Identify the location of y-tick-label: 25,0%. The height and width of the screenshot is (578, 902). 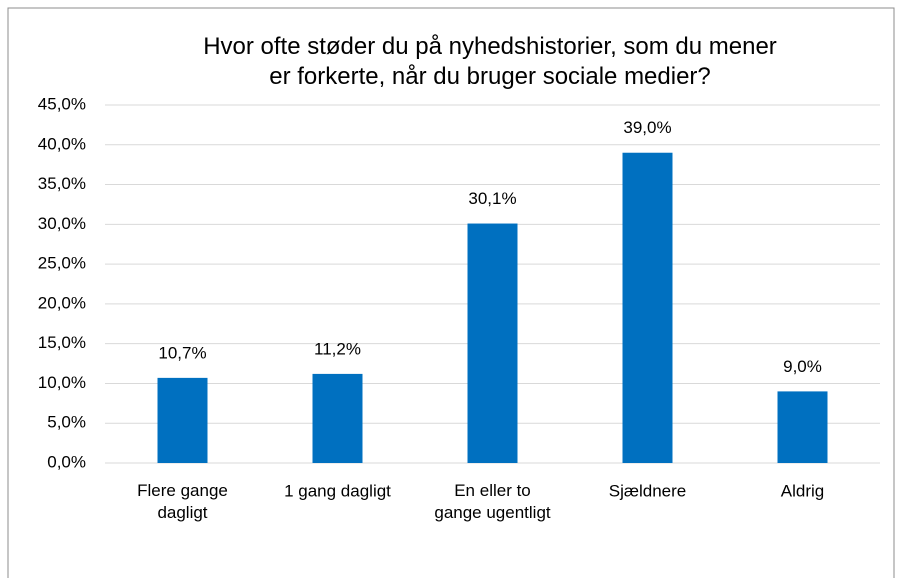
(62, 263).